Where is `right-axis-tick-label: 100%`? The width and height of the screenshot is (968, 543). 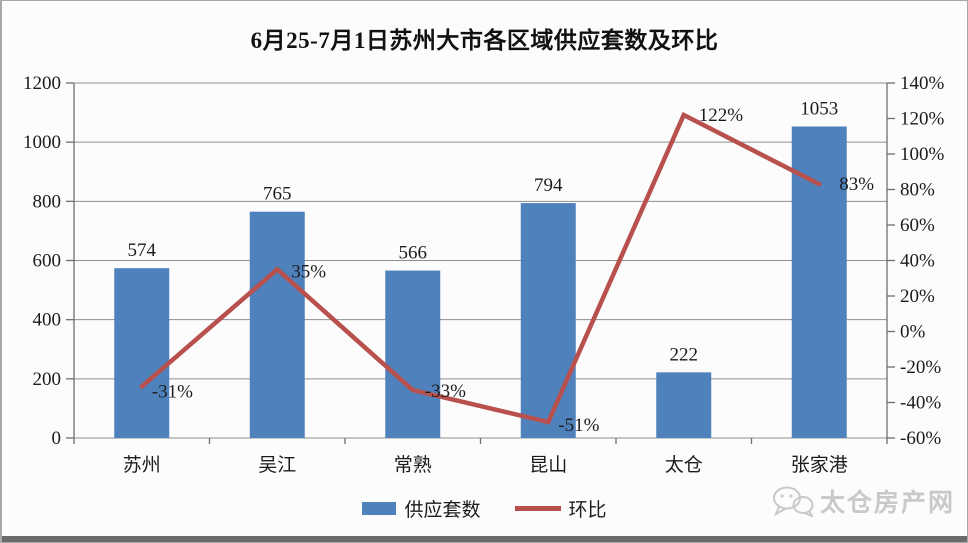
right-axis-tick-label: 100% is located at coordinates (922, 154).